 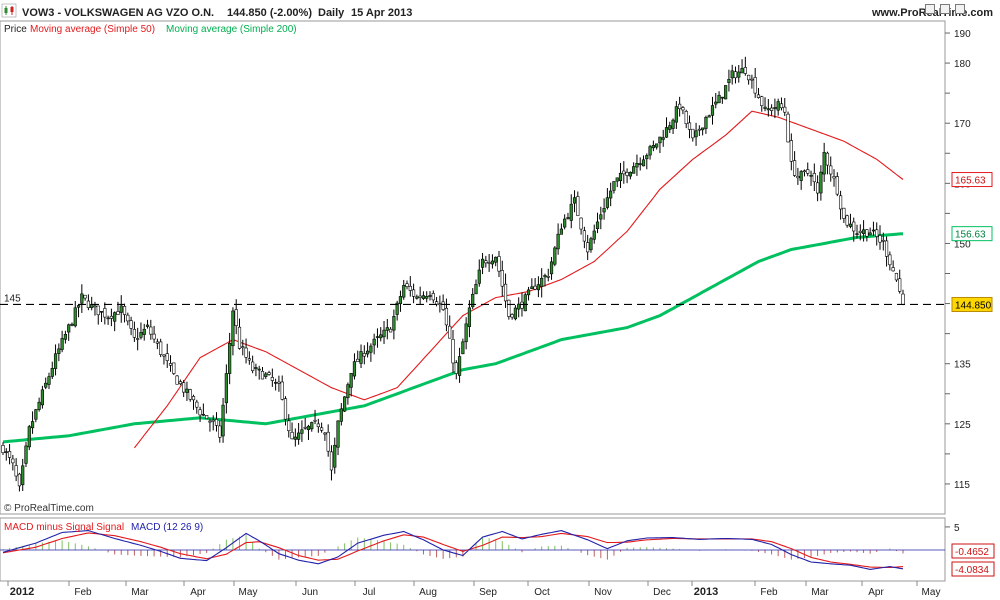 I want to click on last-price-tag: 144.850, so click(x=972, y=304).